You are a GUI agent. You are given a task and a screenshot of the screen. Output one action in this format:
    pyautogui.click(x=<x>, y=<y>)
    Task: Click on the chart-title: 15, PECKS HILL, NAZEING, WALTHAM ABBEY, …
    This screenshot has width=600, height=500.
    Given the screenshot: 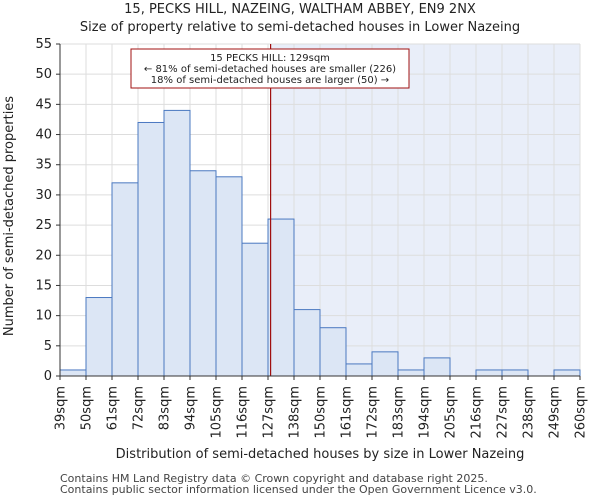 What is the action you would take?
    pyautogui.click(x=300, y=9)
    